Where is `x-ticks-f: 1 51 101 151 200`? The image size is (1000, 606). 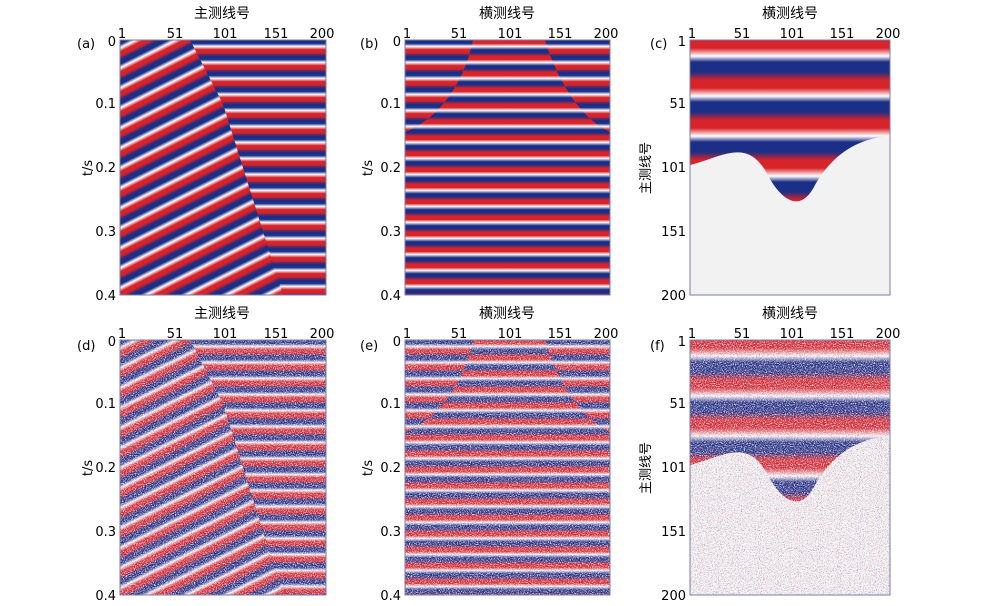
x-ticks-f: 1 51 101 151 200 is located at coordinates (794, 334).